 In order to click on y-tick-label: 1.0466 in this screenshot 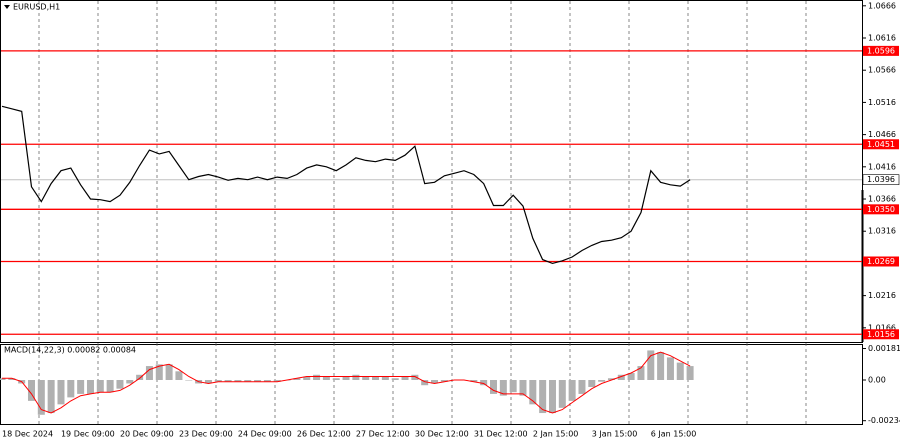, I will do `click(882, 134)`.